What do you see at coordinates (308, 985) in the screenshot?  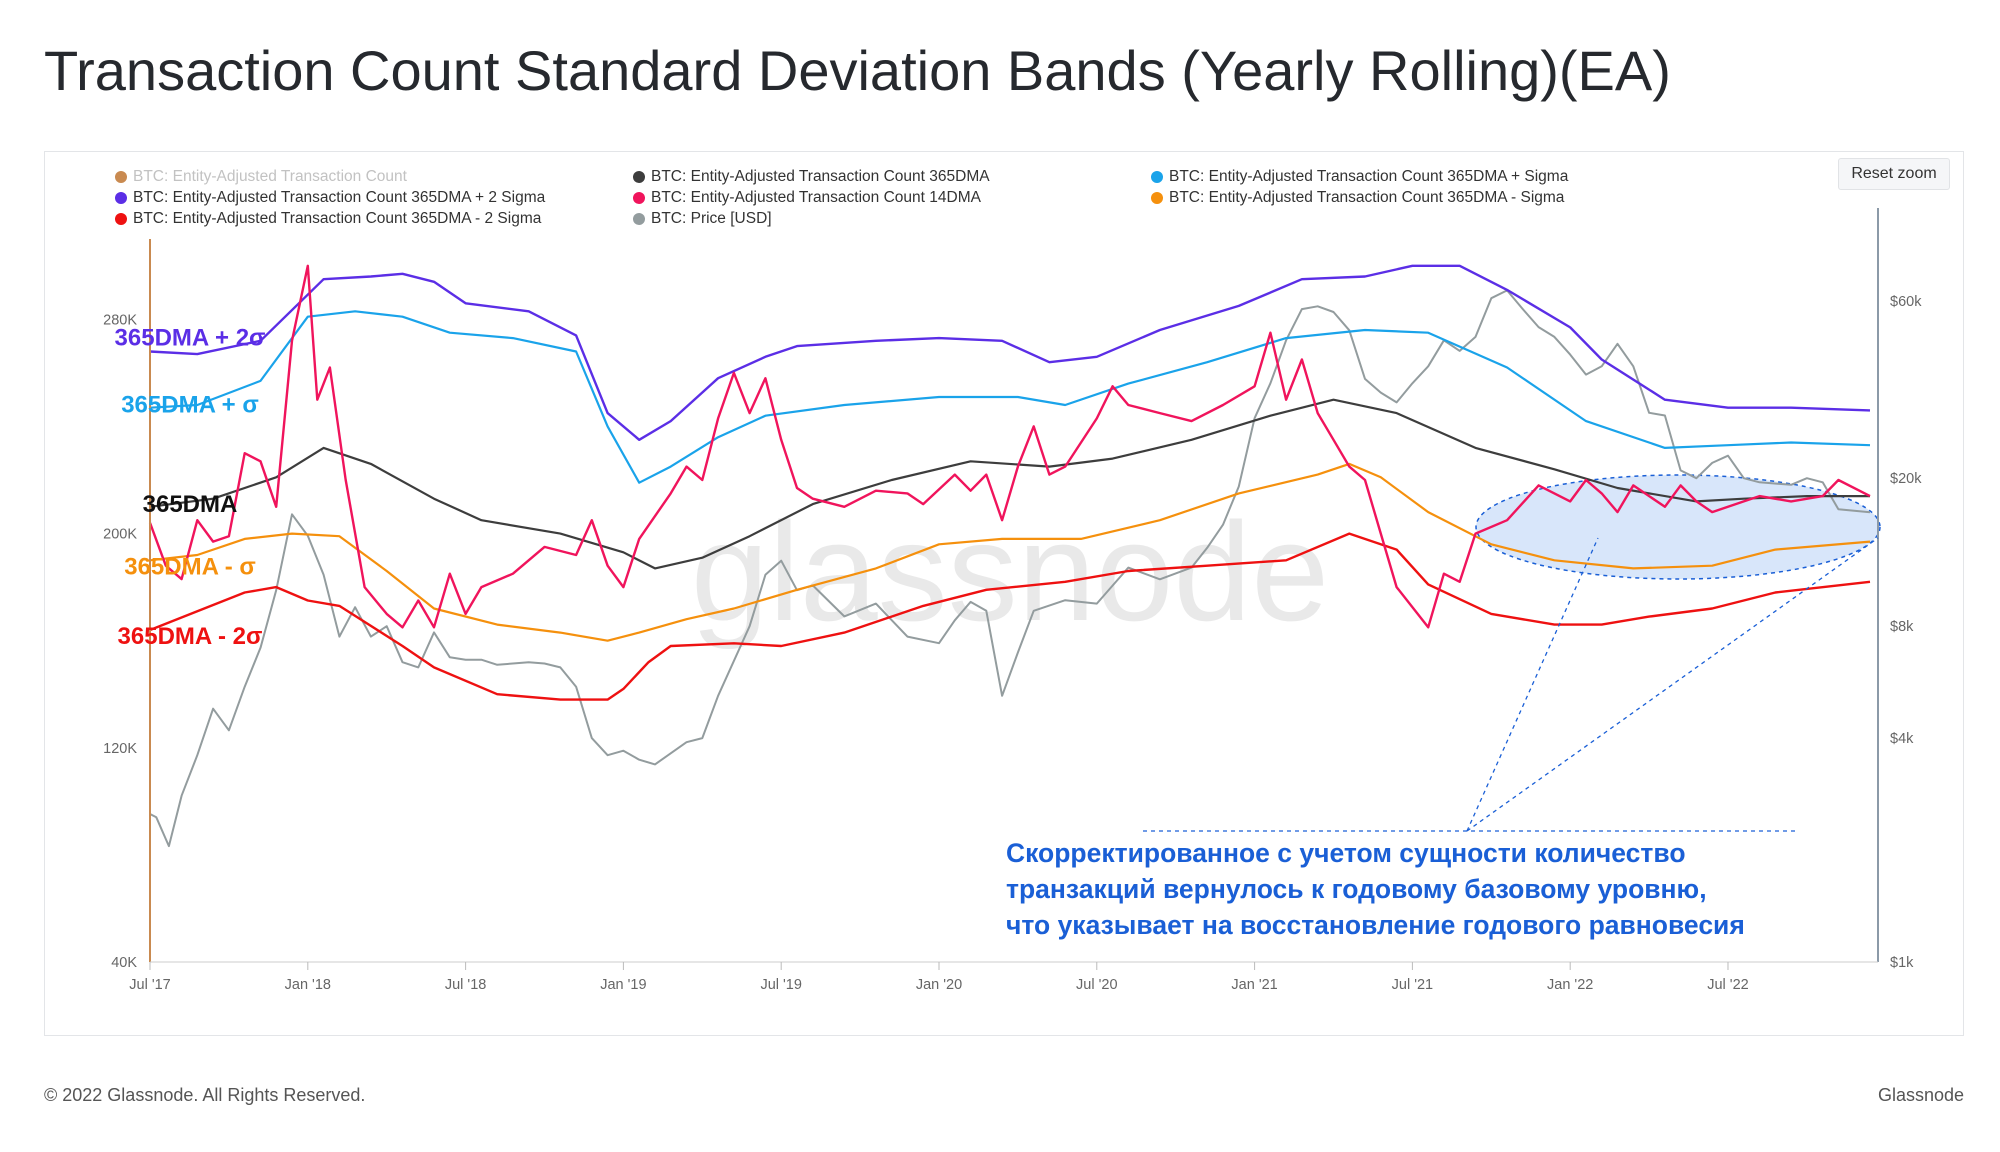 I see `x-tick-label: Jan '18` at bounding box center [308, 985].